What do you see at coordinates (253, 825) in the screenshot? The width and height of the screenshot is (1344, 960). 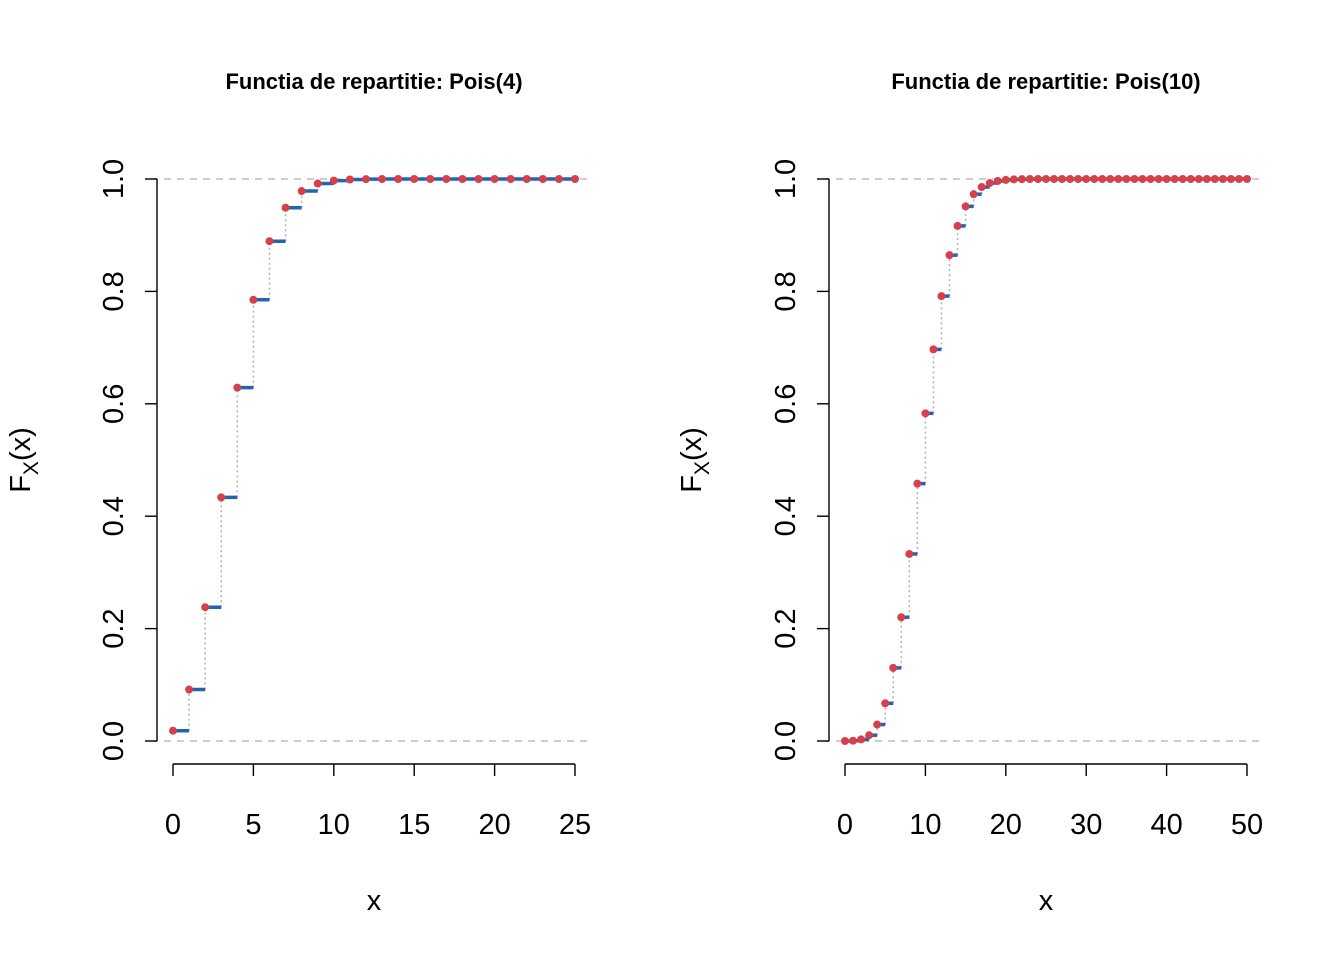 I see `x-tick-label: 5` at bounding box center [253, 825].